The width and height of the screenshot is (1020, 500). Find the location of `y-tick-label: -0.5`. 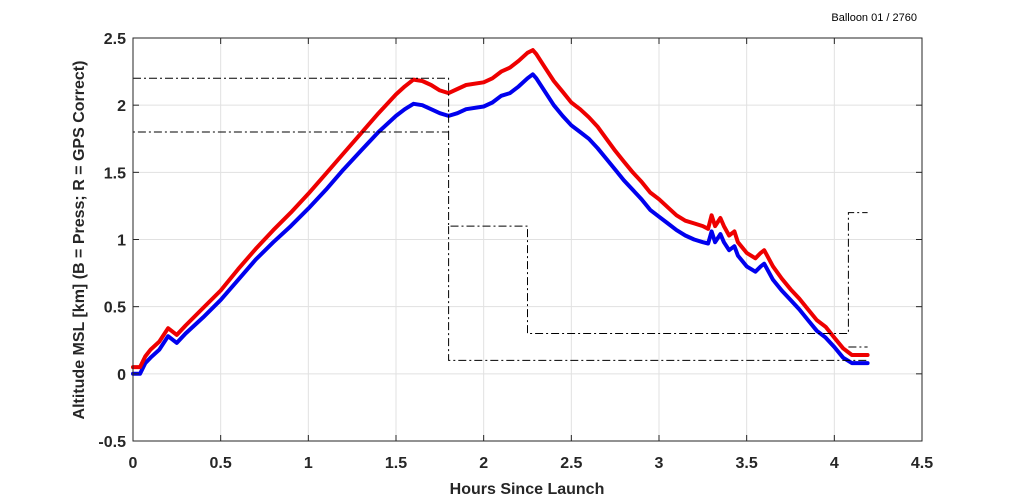

y-tick-label: -0.5 is located at coordinates (112, 442).